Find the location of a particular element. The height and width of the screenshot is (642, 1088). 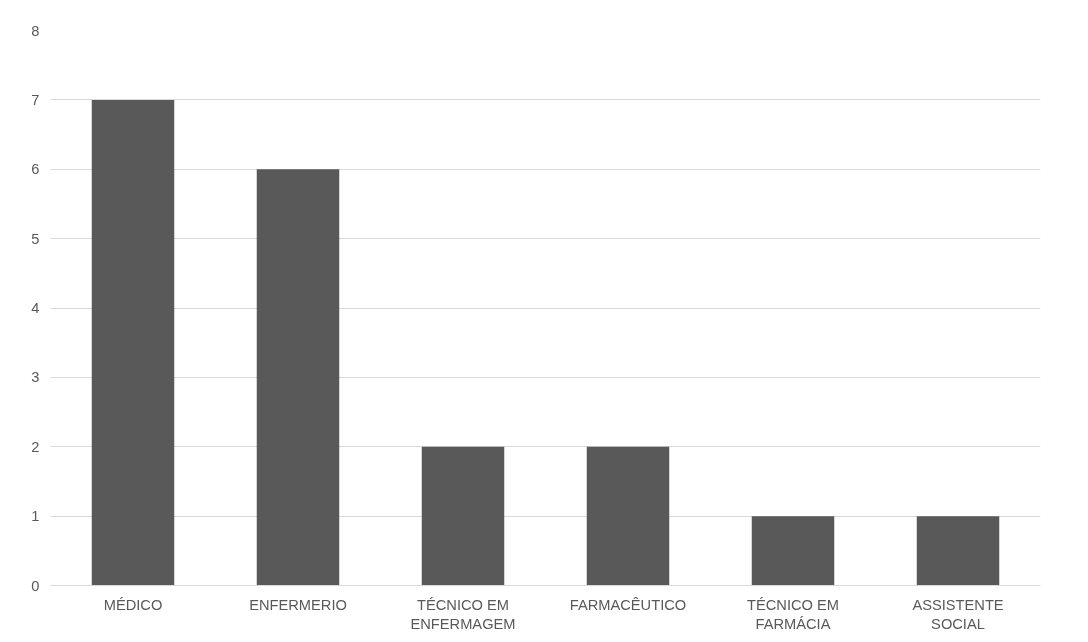

x-tick-label: FARMACÊUTICO is located at coordinates (628, 604).